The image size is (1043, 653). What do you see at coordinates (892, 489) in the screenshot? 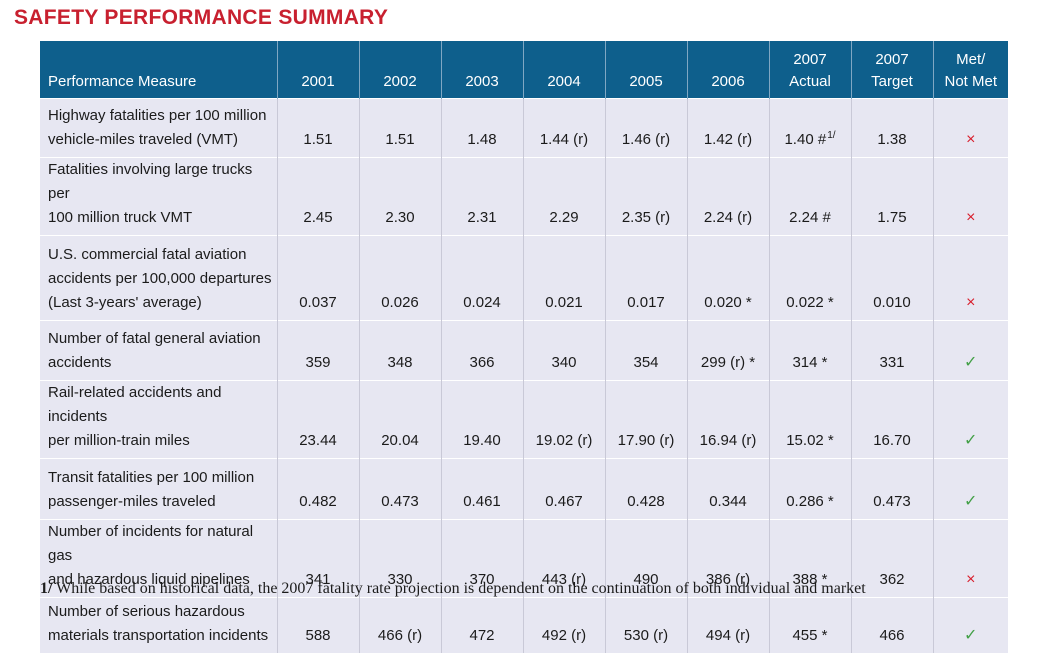
I see `value-cell: 0.473` at bounding box center [892, 489].